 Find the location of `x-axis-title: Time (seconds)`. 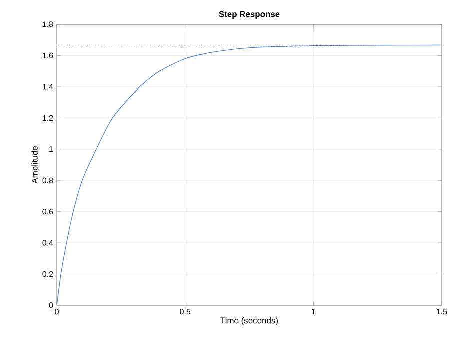

x-axis-title: Time (seconds) is located at coordinates (249, 322).